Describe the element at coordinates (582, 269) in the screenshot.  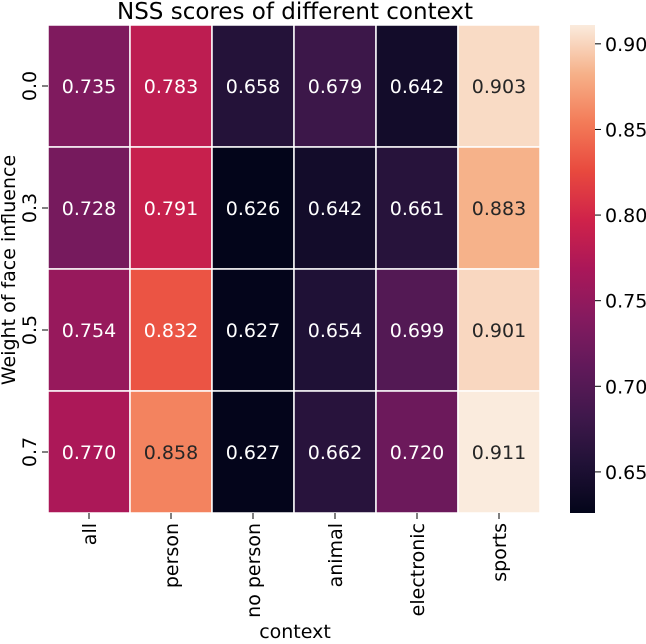
I see `colorbar` at that location.